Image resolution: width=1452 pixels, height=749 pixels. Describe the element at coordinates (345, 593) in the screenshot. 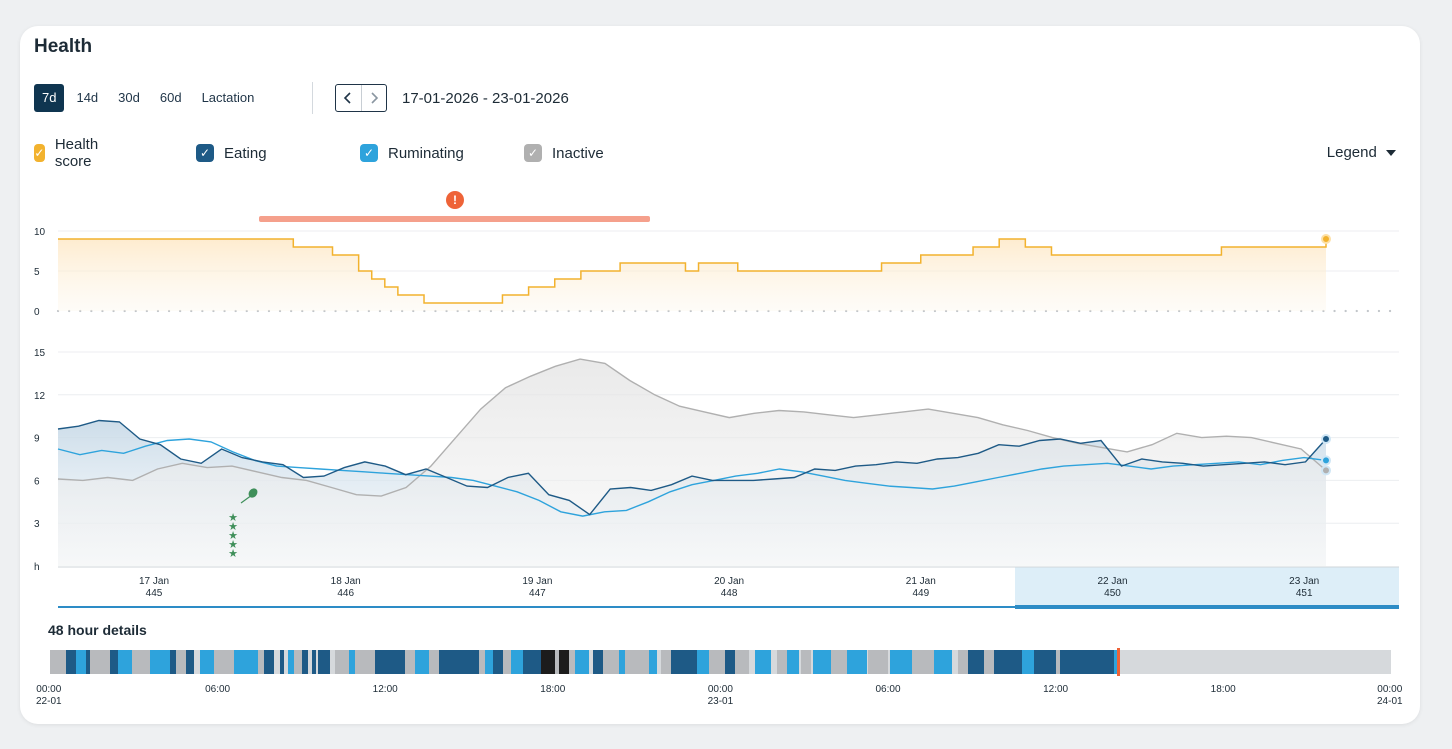

I see `day-label-number: 446` at that location.